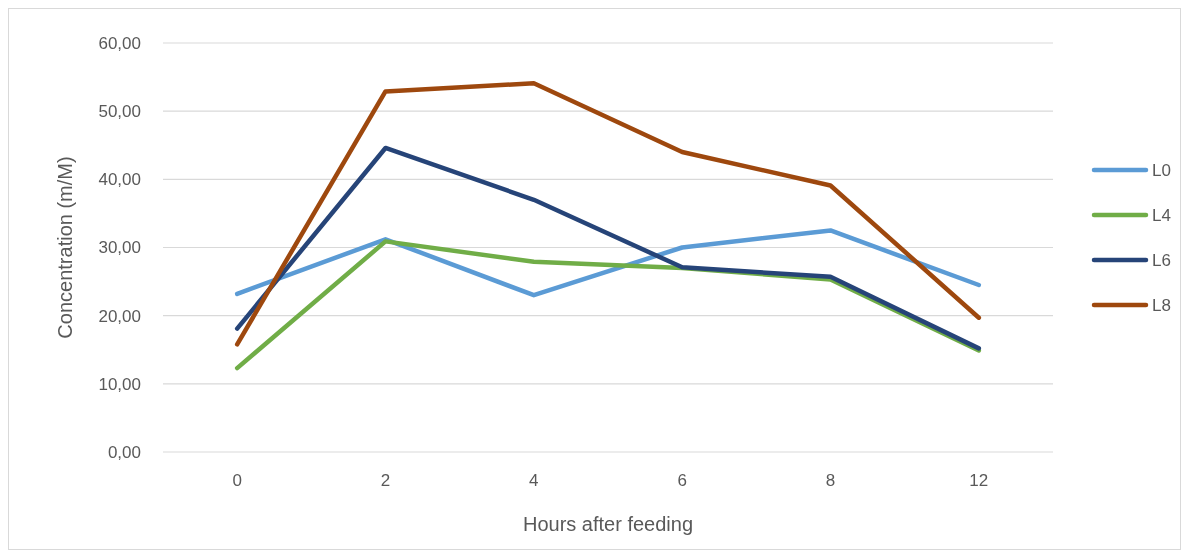  What do you see at coordinates (608, 524) in the screenshot?
I see `x-axis-title: Hours after feeding` at bounding box center [608, 524].